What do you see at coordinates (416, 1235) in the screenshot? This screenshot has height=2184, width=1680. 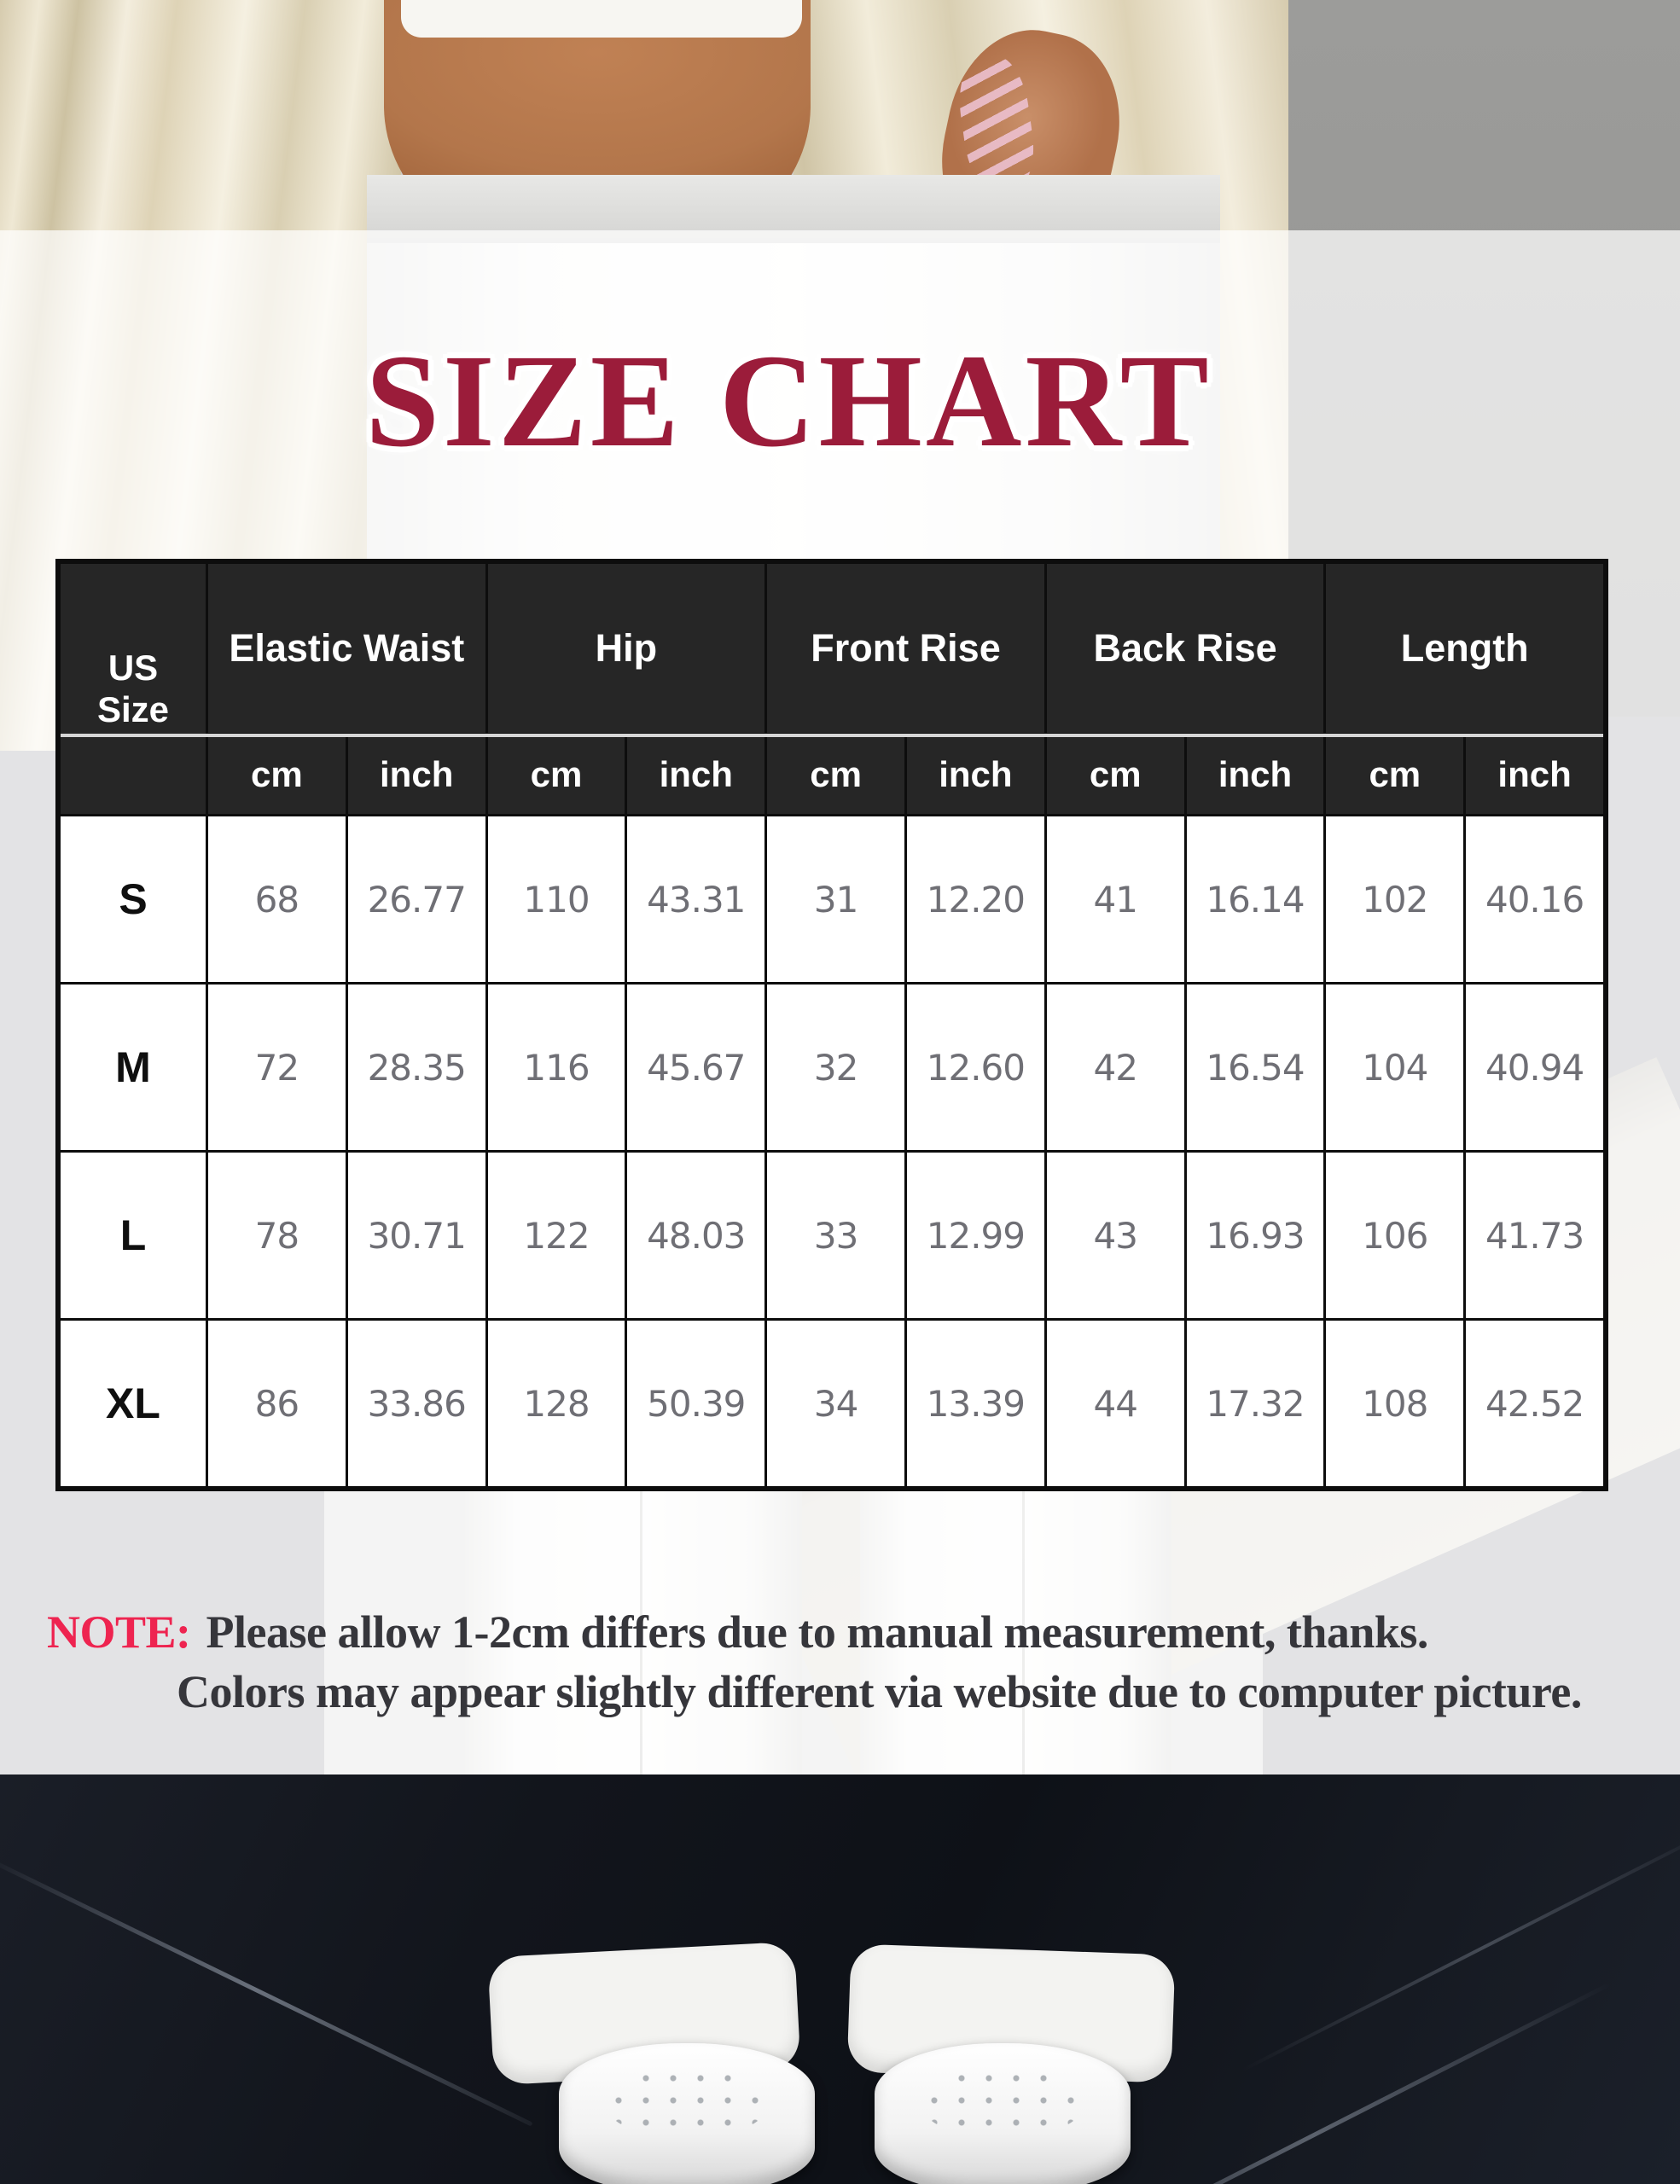 I see `table-cell: 30.71` at bounding box center [416, 1235].